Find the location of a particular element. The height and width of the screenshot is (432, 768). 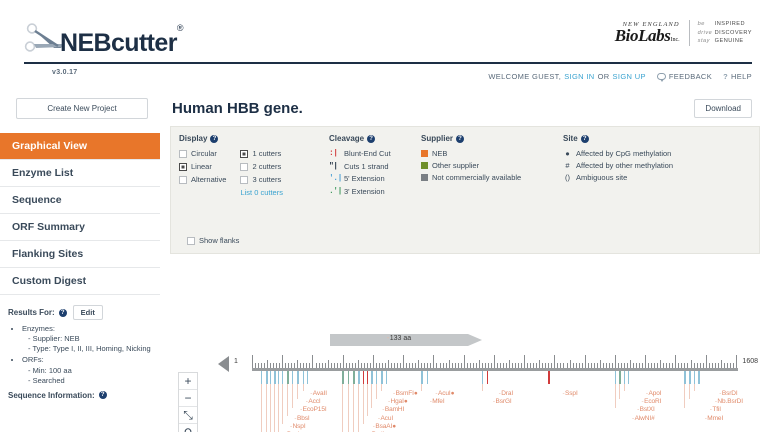

sidebar-item-orf-summary: ORF Summary is located at coordinates (80, 227).